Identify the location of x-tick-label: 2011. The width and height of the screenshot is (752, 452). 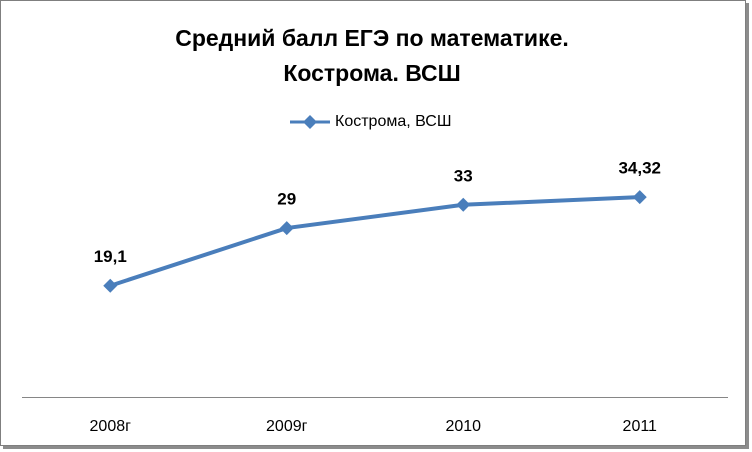
(640, 426).